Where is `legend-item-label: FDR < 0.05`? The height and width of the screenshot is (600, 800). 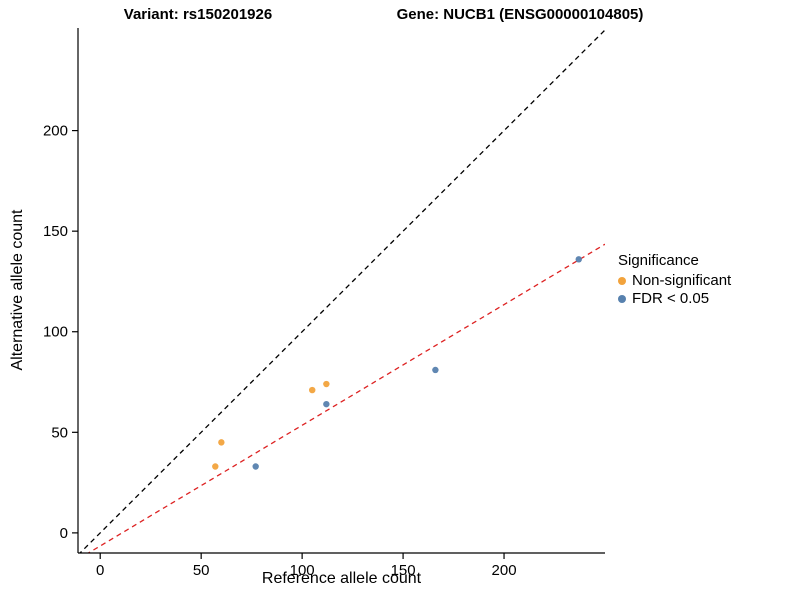 legend-item-label: FDR < 0.05 is located at coordinates (671, 298).